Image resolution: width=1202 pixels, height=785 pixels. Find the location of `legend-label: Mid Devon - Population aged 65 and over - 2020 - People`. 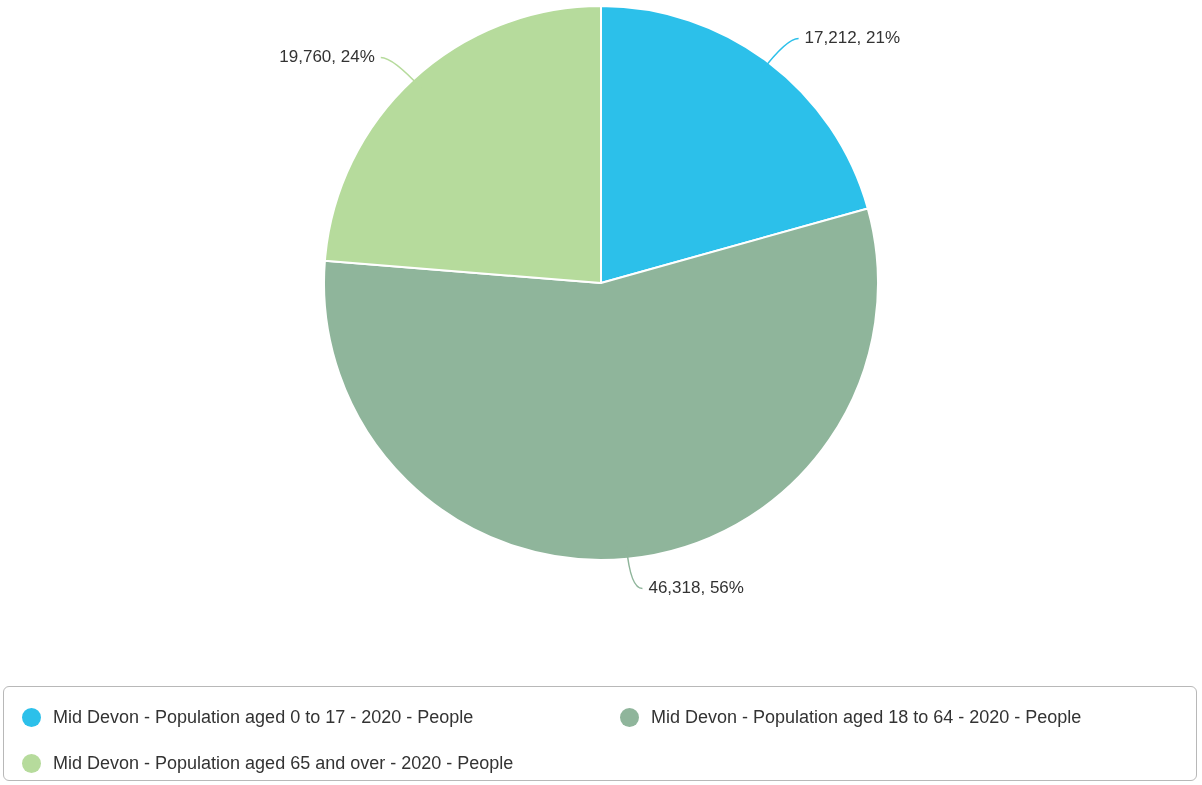

legend-label: Mid Devon - Population aged 65 and over - 2020 - People is located at coordinates (283, 764).